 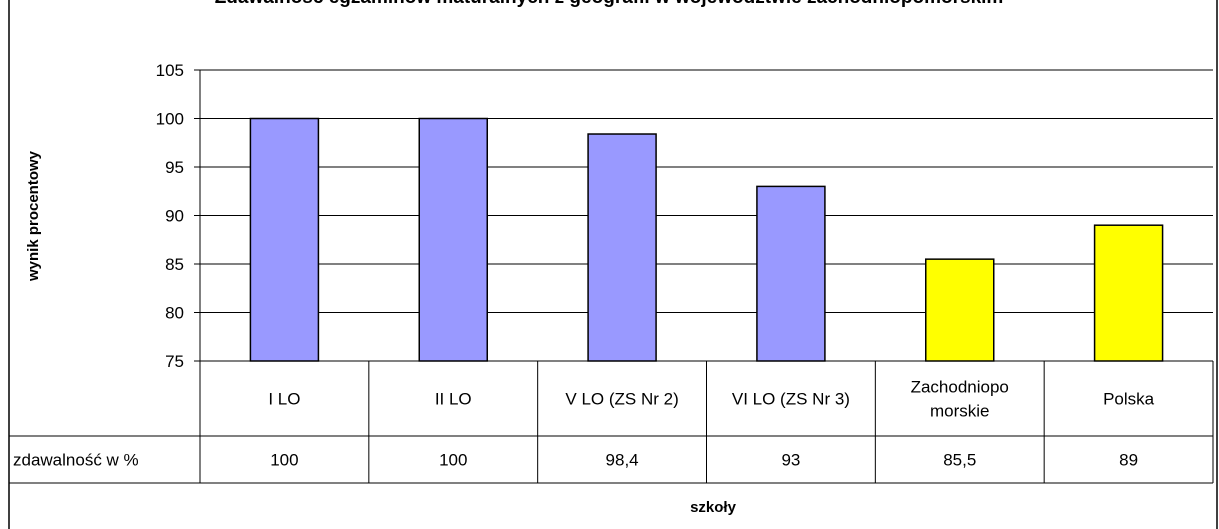 What do you see at coordinates (174, 313) in the screenshot?
I see `y-tick-label: 80` at bounding box center [174, 313].